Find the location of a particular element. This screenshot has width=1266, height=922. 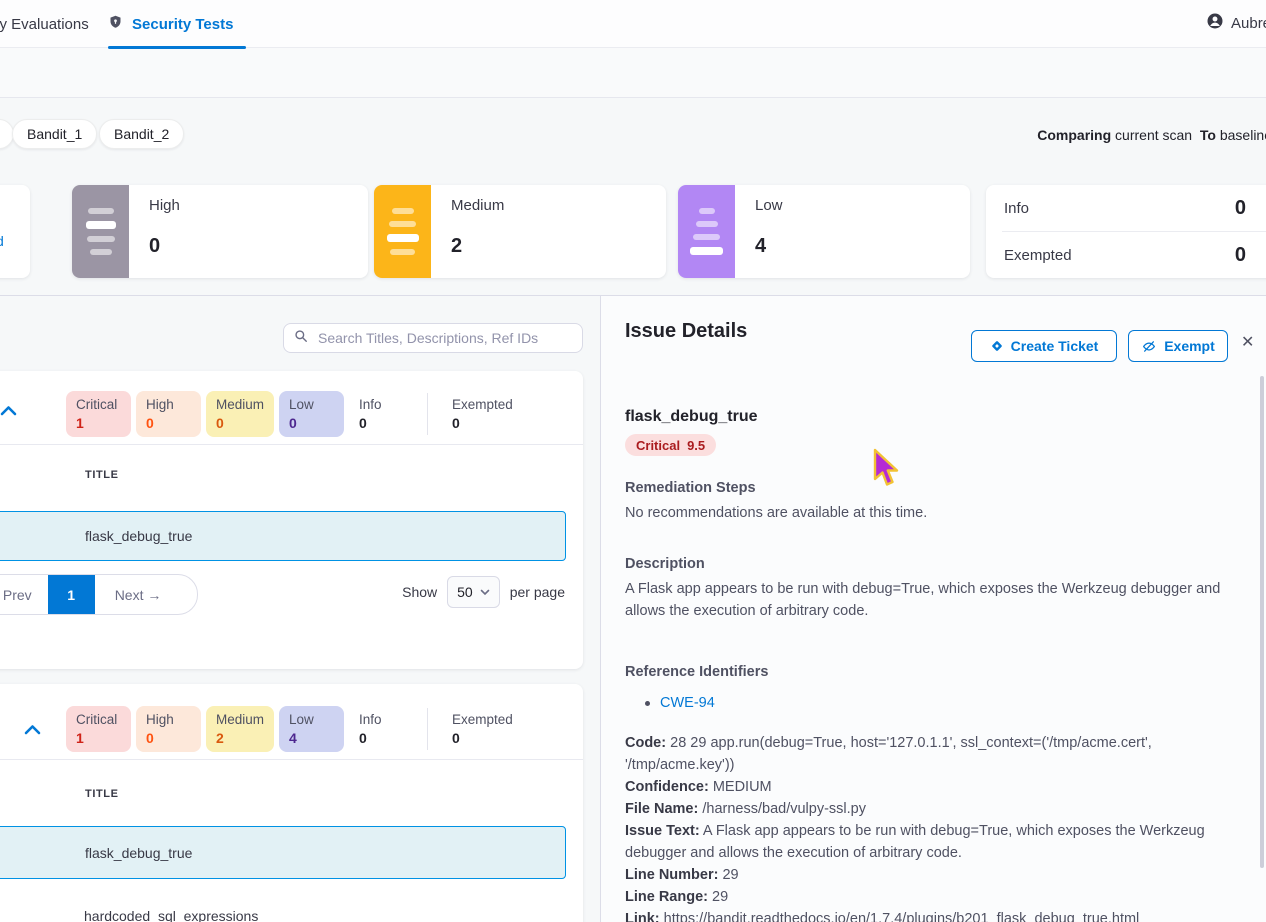

pill-low: Low 0 is located at coordinates (312, 414).